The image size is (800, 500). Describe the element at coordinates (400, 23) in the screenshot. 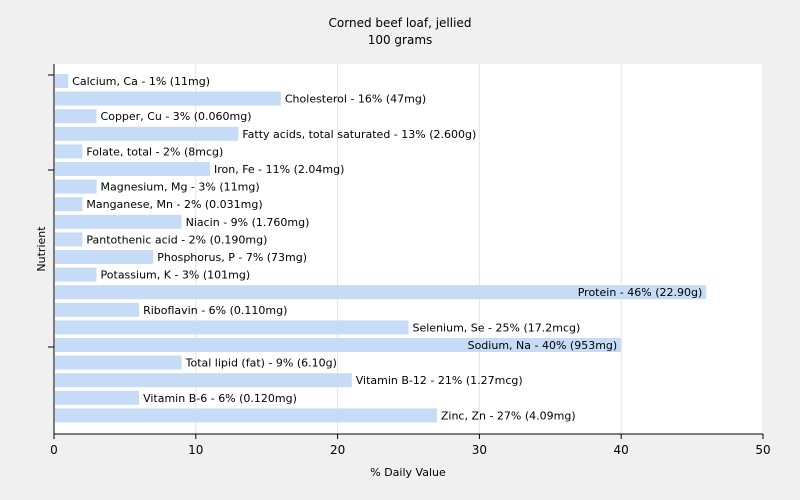

I see `chart-title: Corned beef loaf, jellied` at that location.